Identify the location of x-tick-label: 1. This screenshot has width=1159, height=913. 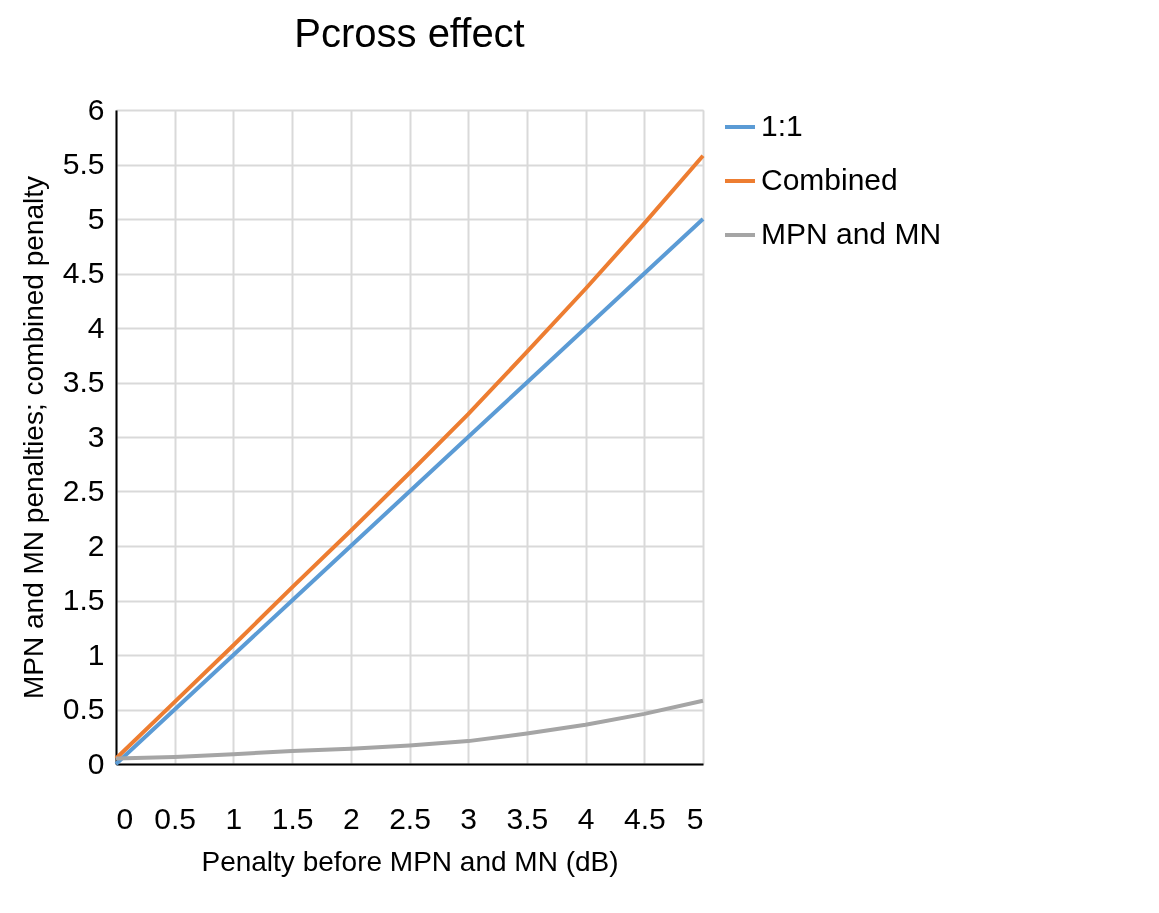
(234, 818).